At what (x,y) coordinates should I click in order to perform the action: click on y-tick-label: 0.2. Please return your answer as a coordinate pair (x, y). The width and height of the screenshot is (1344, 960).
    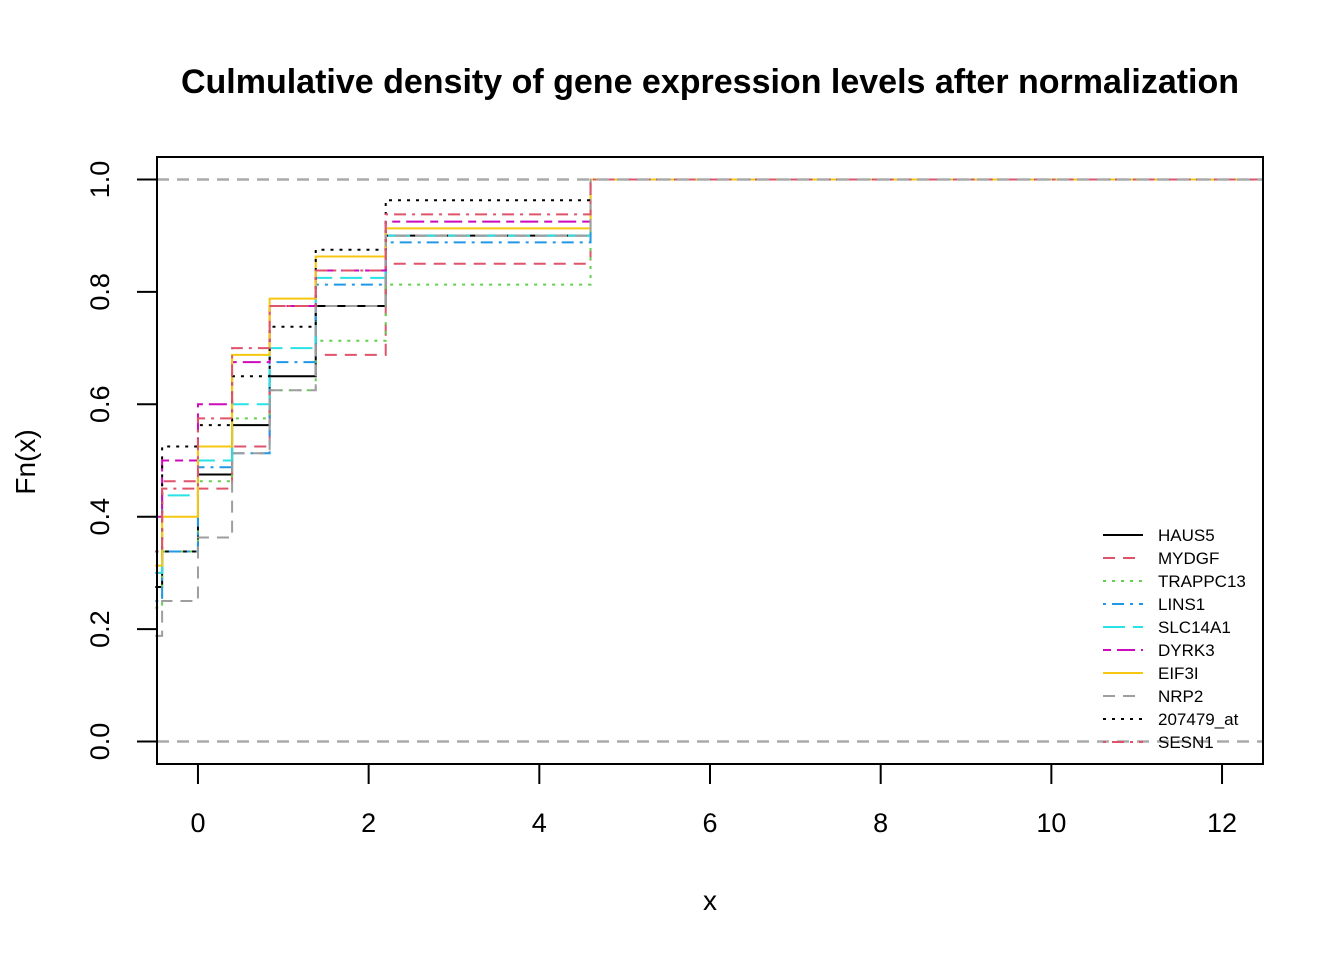
    Looking at the image, I should click on (100, 629).